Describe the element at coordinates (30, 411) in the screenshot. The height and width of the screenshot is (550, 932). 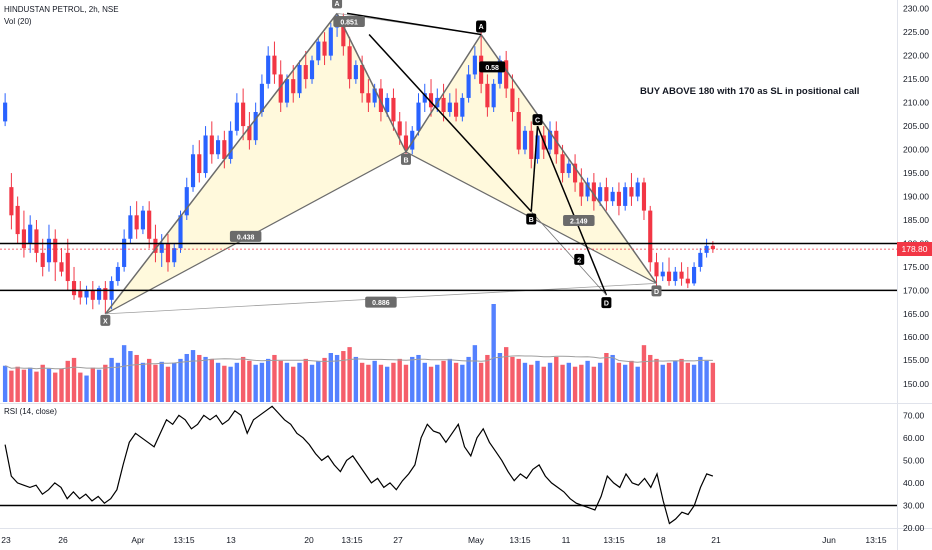
I see `rsi-indicator-label: RSI (14, close)` at that location.